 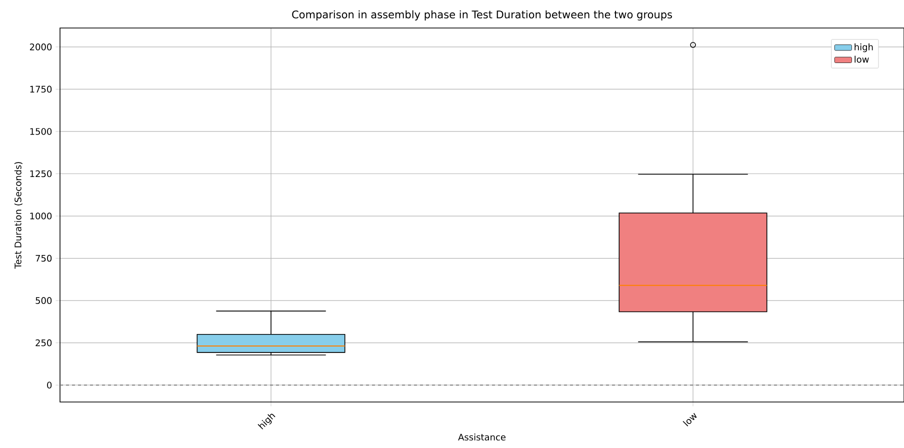 I want to click on y-tick-label: 1500, so click(x=41, y=131).